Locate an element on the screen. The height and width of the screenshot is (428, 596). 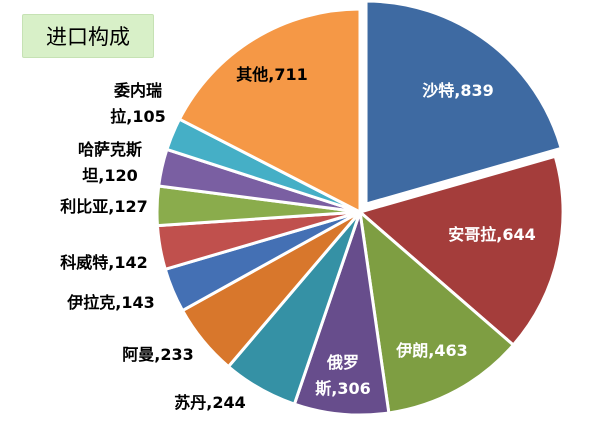
slice-label-2: 安哥拉,644 is located at coordinates (491, 234).